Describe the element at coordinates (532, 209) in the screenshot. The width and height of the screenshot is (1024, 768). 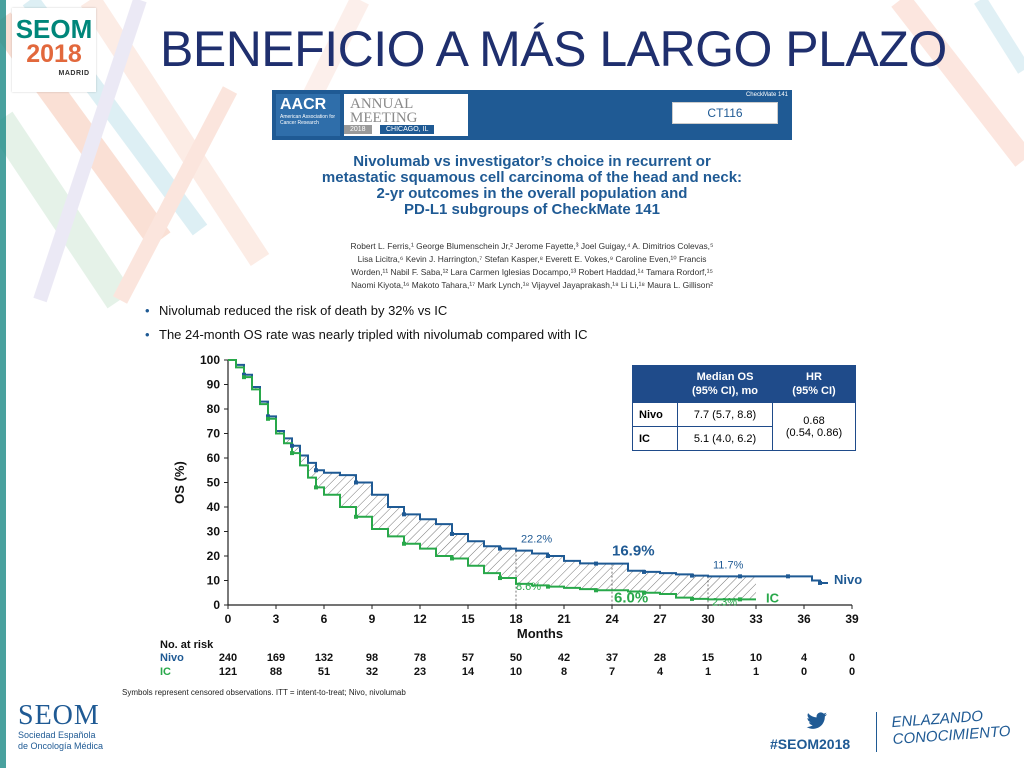
I see `poster-title-line: PD-L1 subgroups of CheckMate 141` at that location.